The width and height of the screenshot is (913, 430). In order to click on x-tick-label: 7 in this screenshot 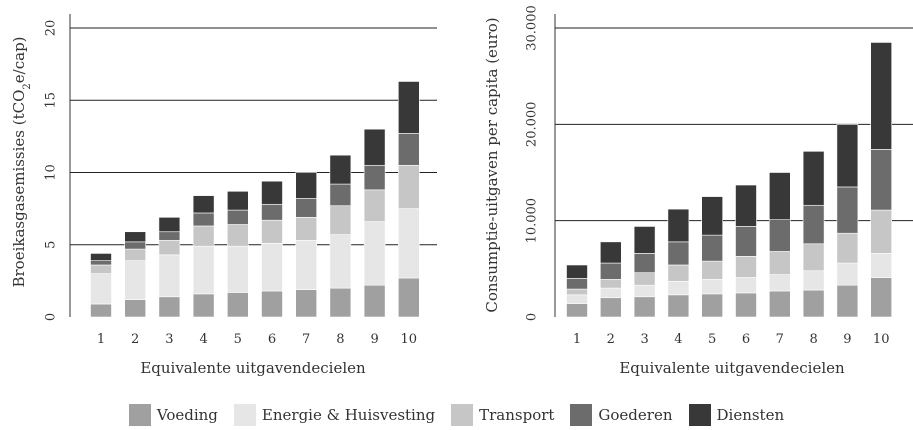, I will do `click(780, 339)`.